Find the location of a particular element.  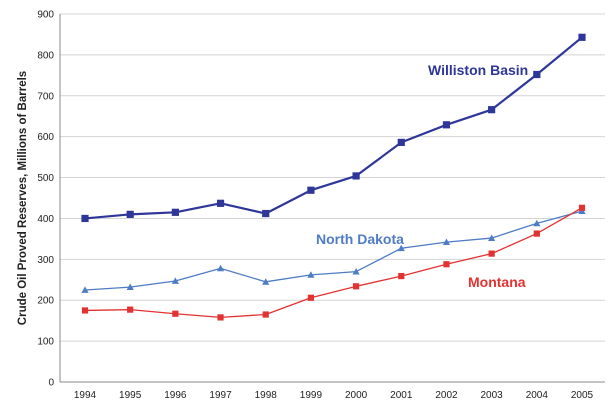

x-tick-label: 2002 is located at coordinates (446, 395).